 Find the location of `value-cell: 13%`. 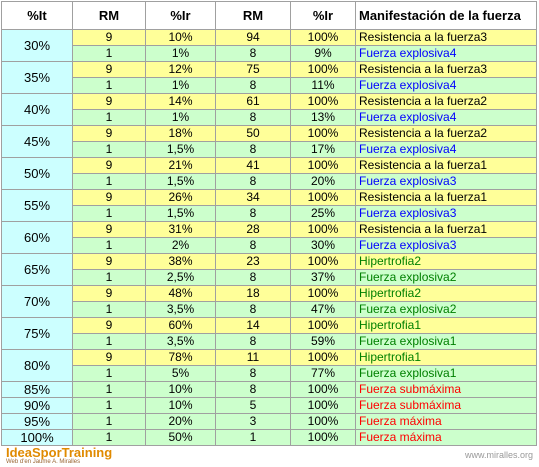

value-cell: 13% is located at coordinates (323, 117).